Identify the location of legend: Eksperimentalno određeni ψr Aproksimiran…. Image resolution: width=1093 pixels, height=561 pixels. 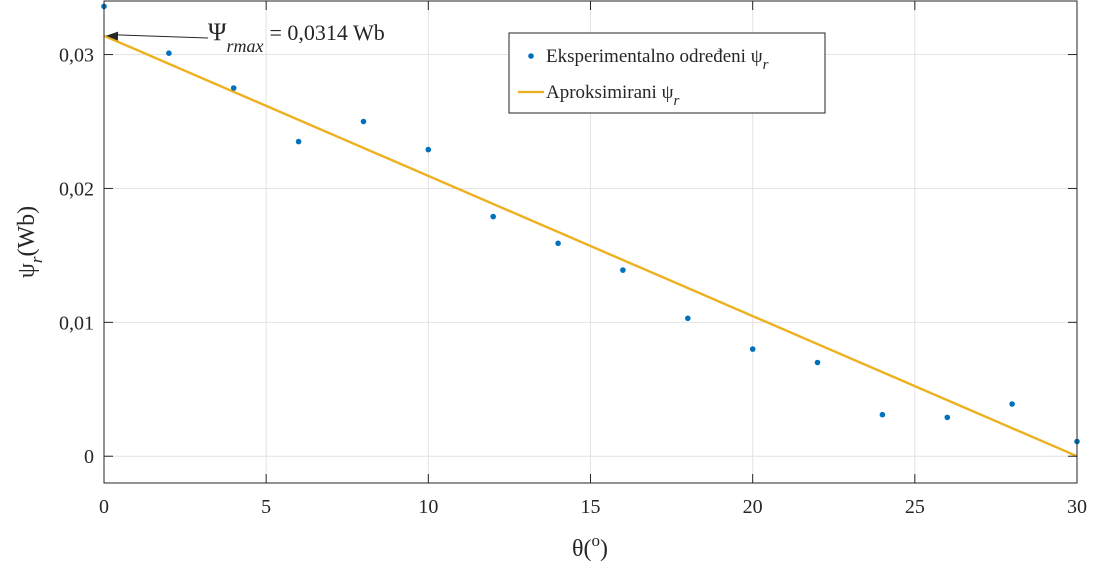
(667, 73).